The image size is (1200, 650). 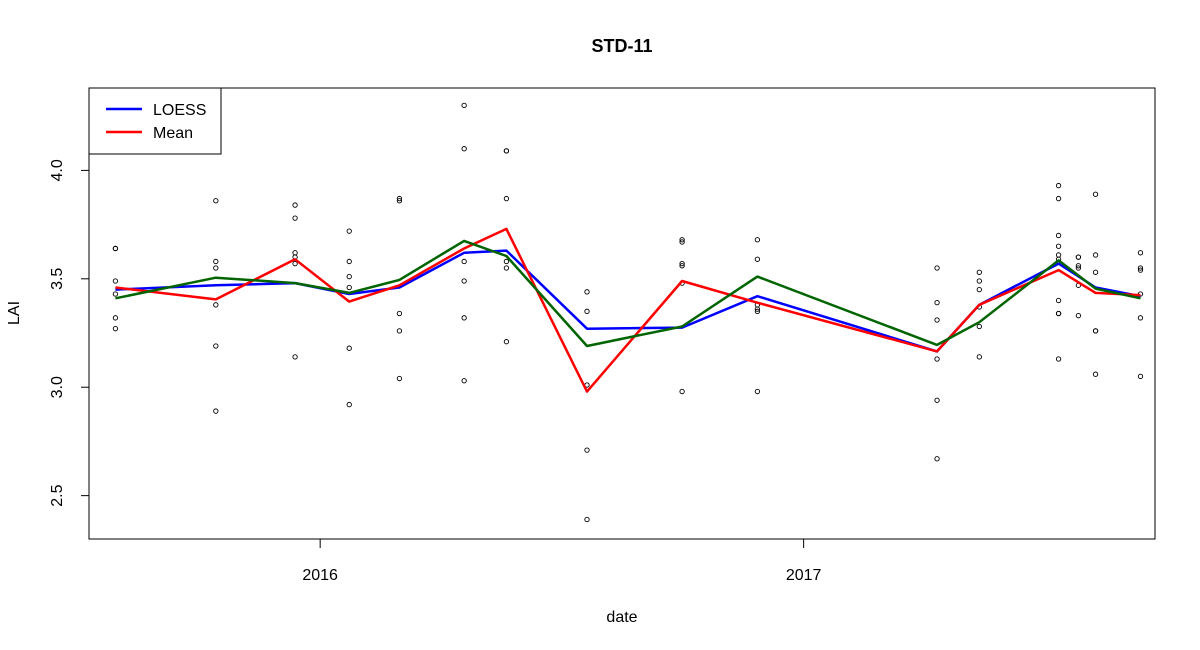 What do you see at coordinates (179, 110) in the screenshot?
I see `legend-label: LOESS` at bounding box center [179, 110].